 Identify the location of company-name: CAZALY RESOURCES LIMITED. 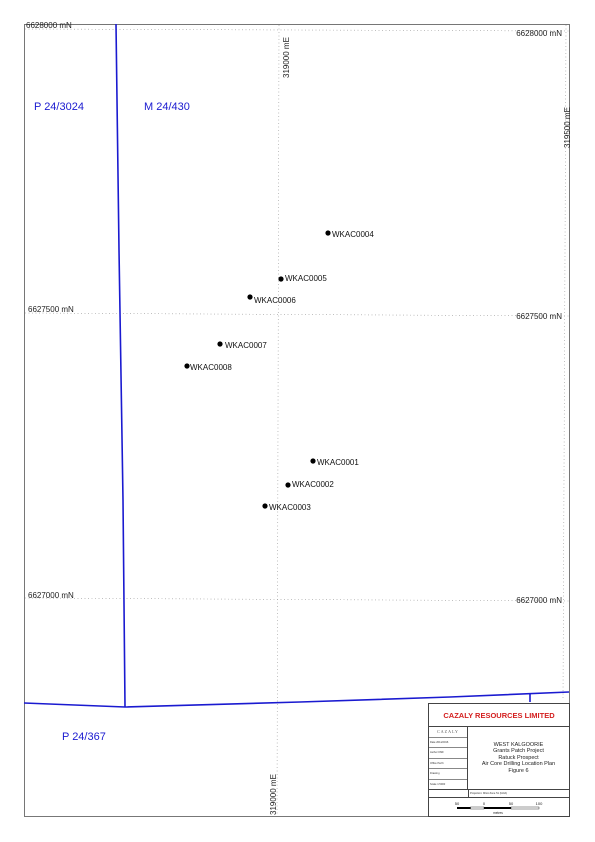
(499, 715).